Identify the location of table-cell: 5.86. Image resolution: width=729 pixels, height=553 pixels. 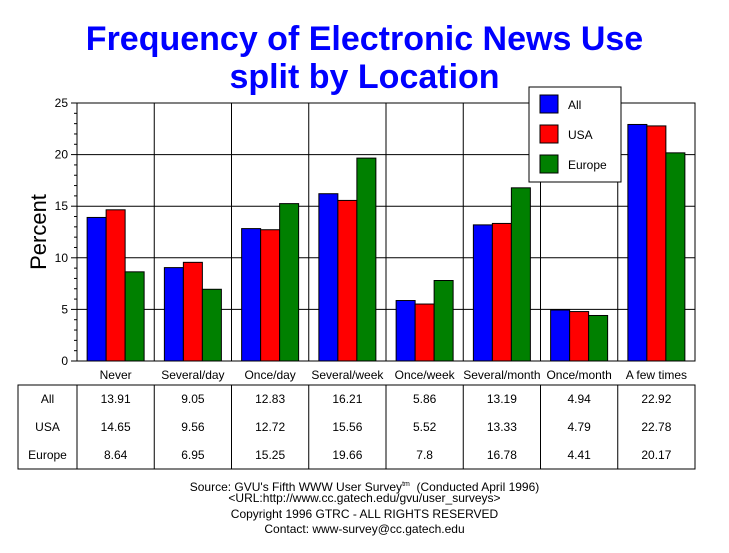
(425, 399).